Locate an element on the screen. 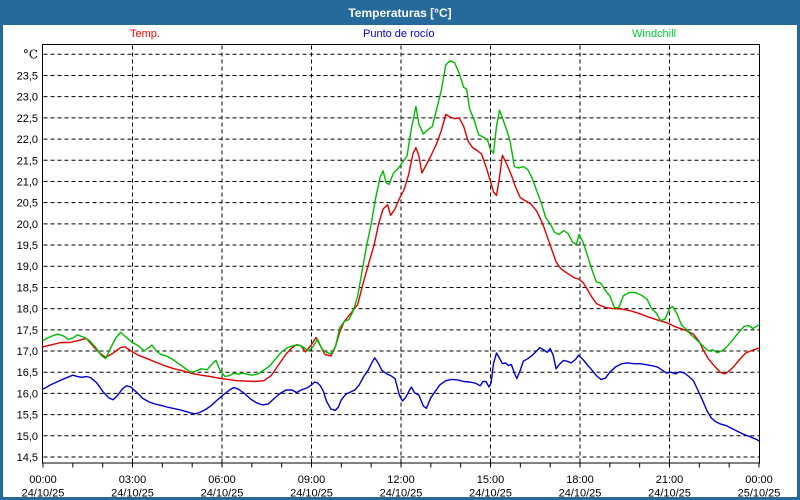 The image size is (800, 500). page-title: Temperaturas [°C] is located at coordinates (400, 13).